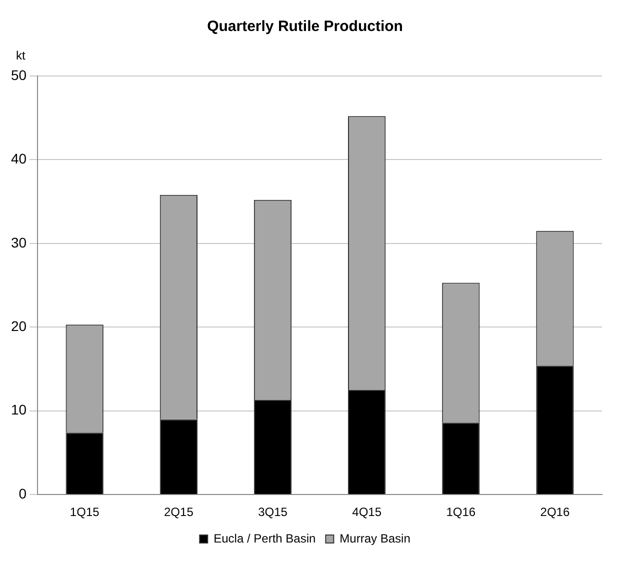 This screenshot has height=563, width=620. Describe the element at coordinates (21, 55) in the screenshot. I see `y-axis-title: kt` at that location.